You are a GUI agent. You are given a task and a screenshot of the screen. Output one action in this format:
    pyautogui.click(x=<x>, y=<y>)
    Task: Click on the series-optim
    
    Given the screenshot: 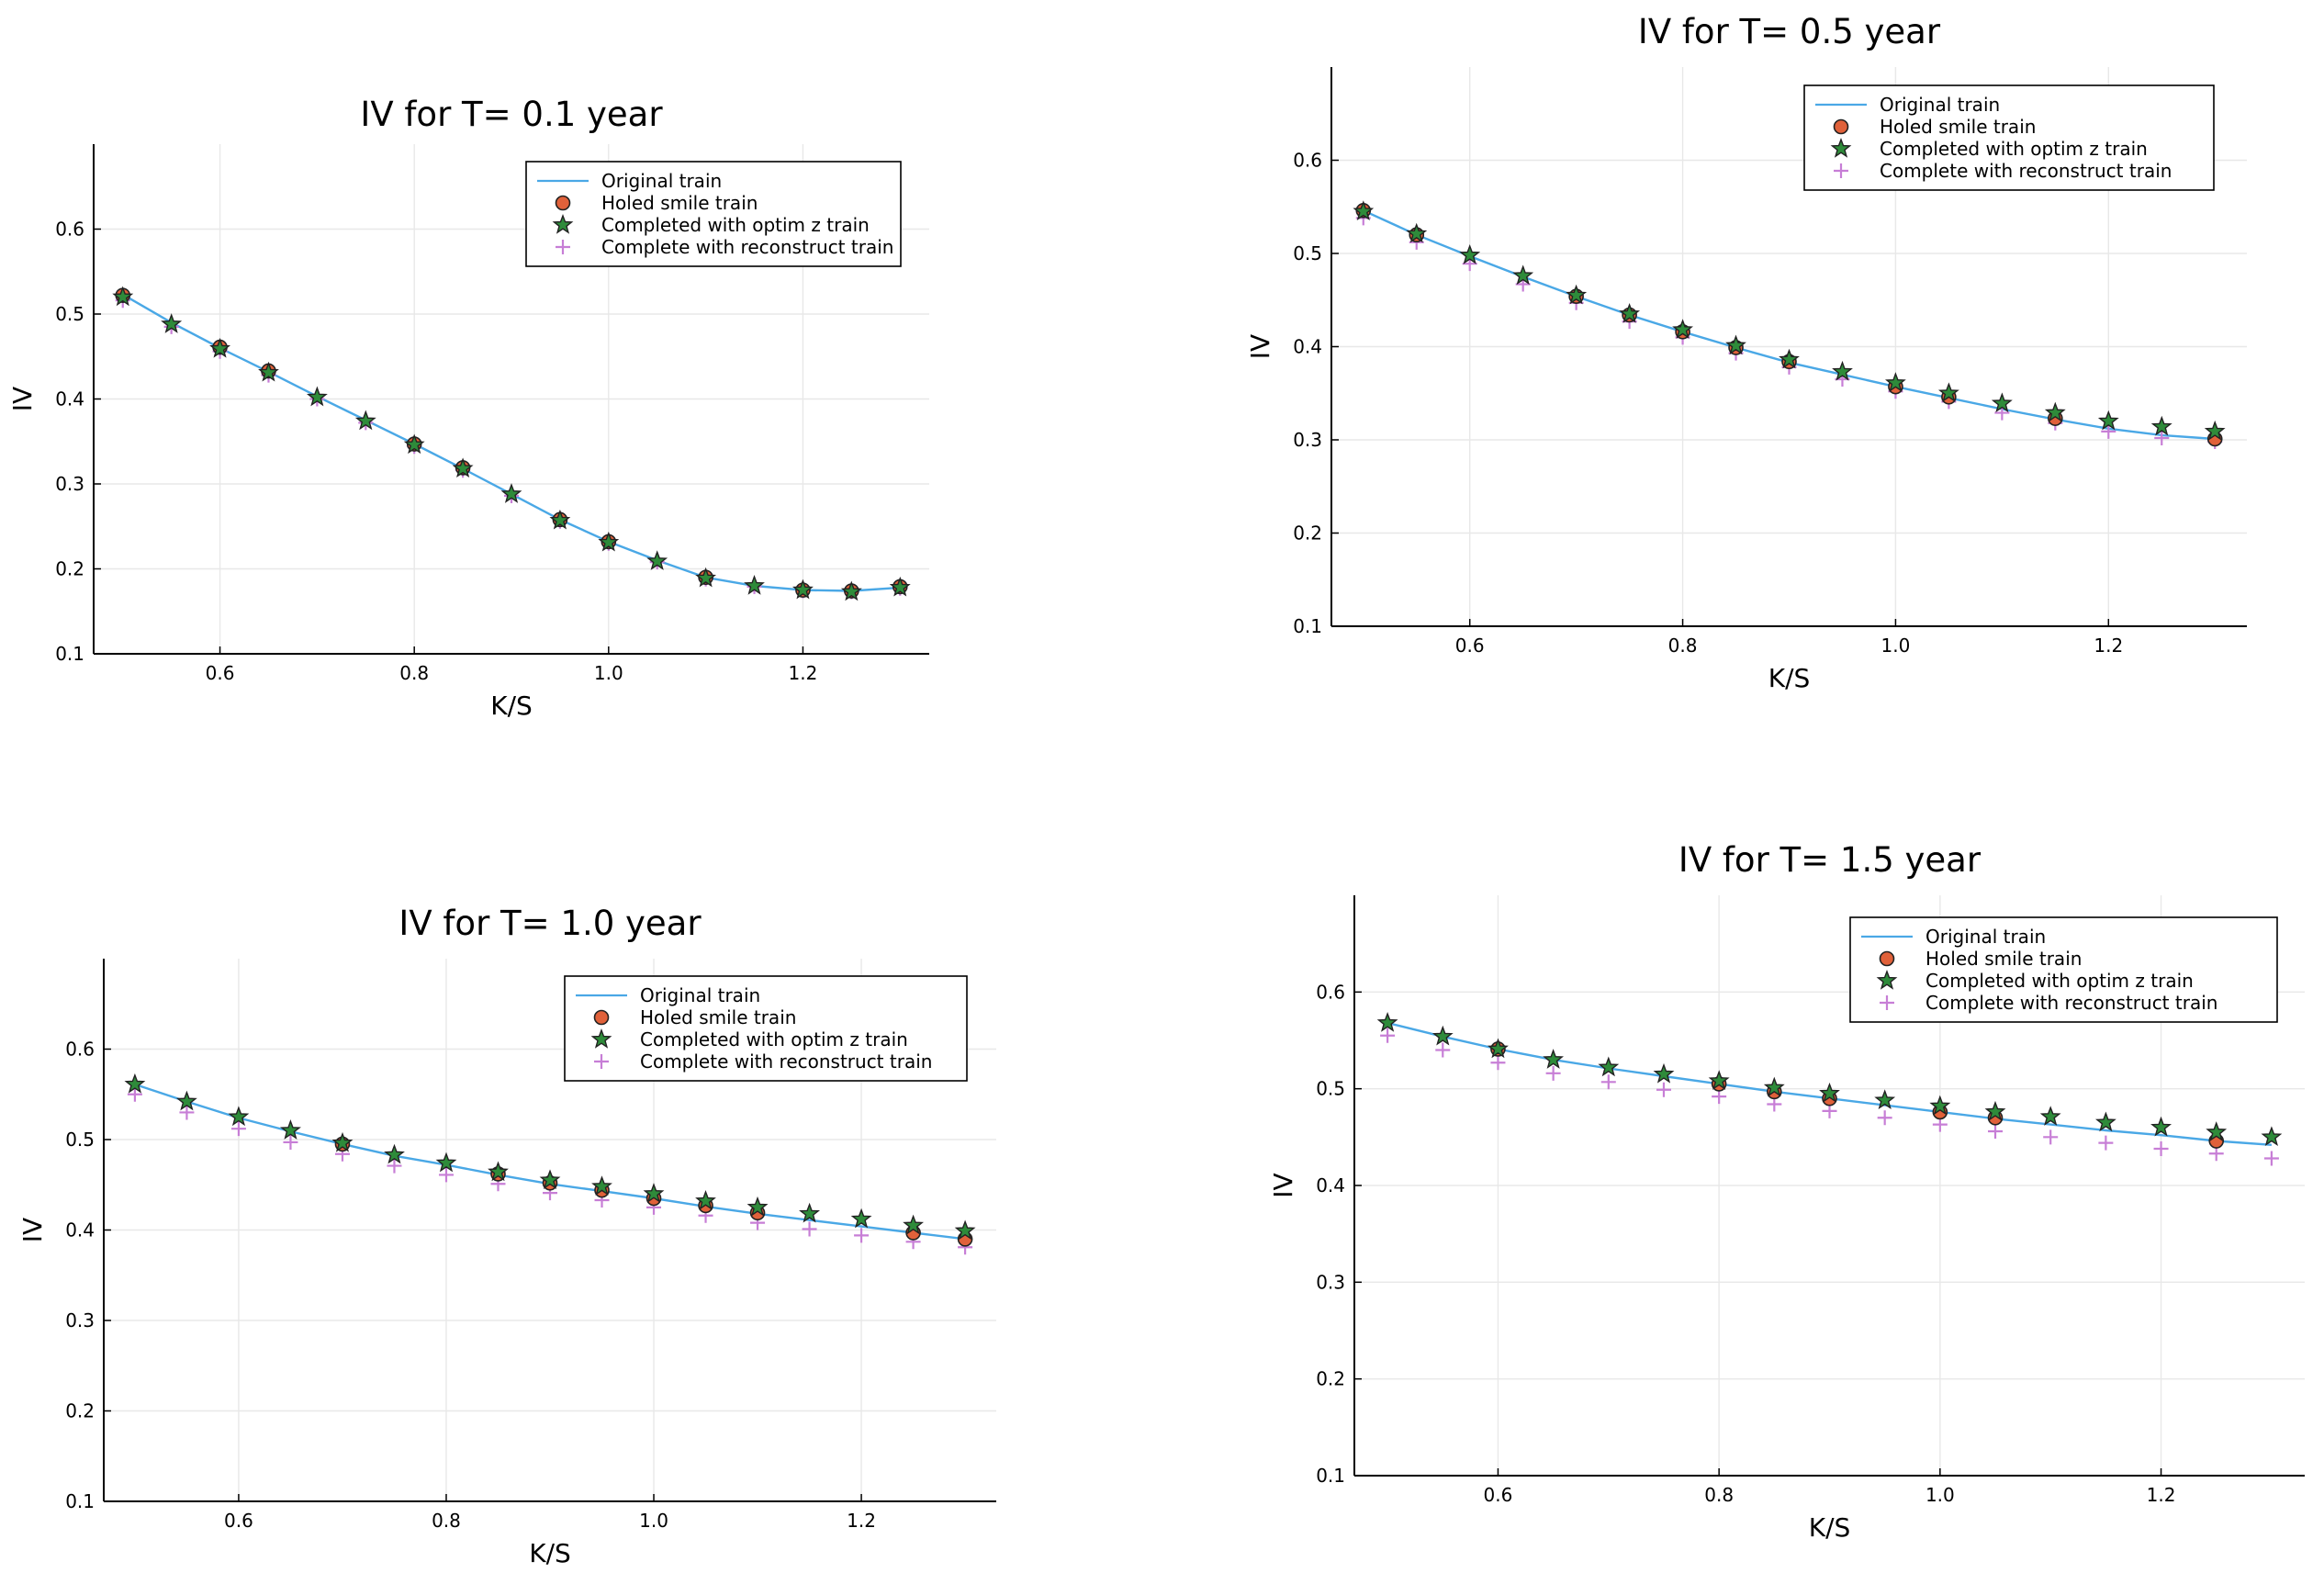 What is the action you would take?
    pyautogui.click(x=1790, y=320)
    